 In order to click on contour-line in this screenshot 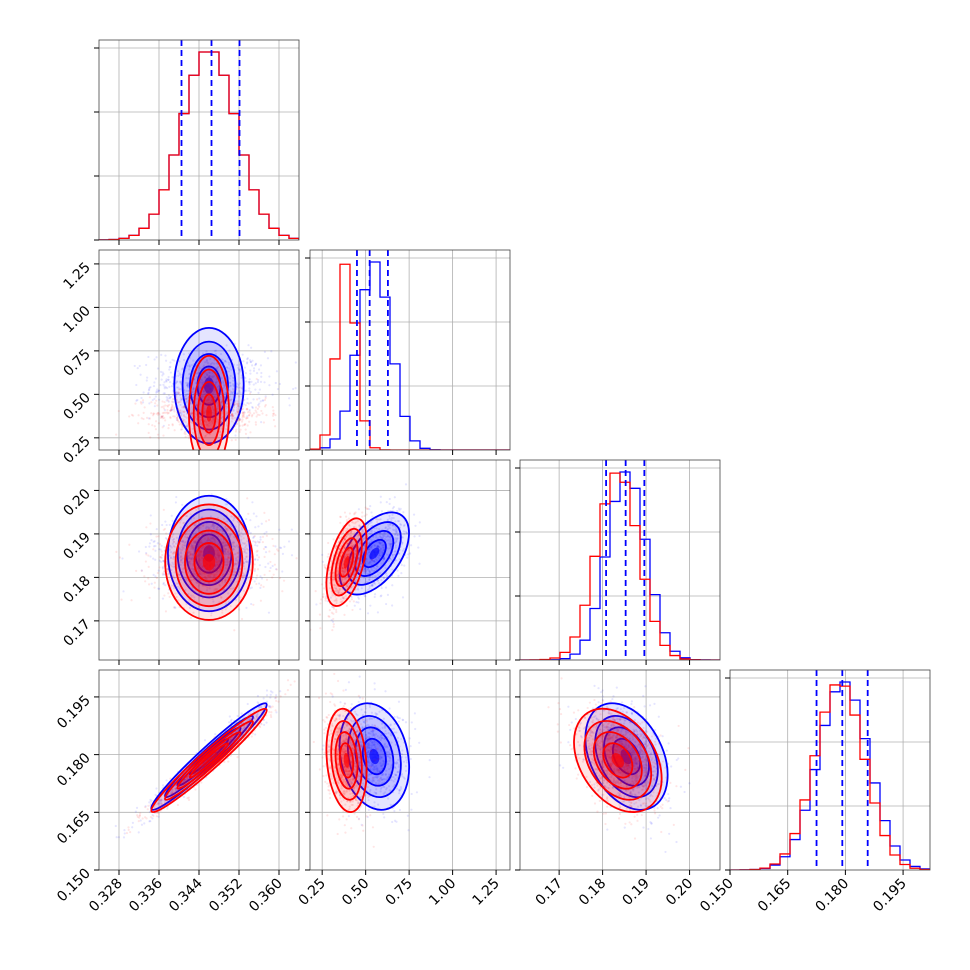, I will do `click(209, 386)`.